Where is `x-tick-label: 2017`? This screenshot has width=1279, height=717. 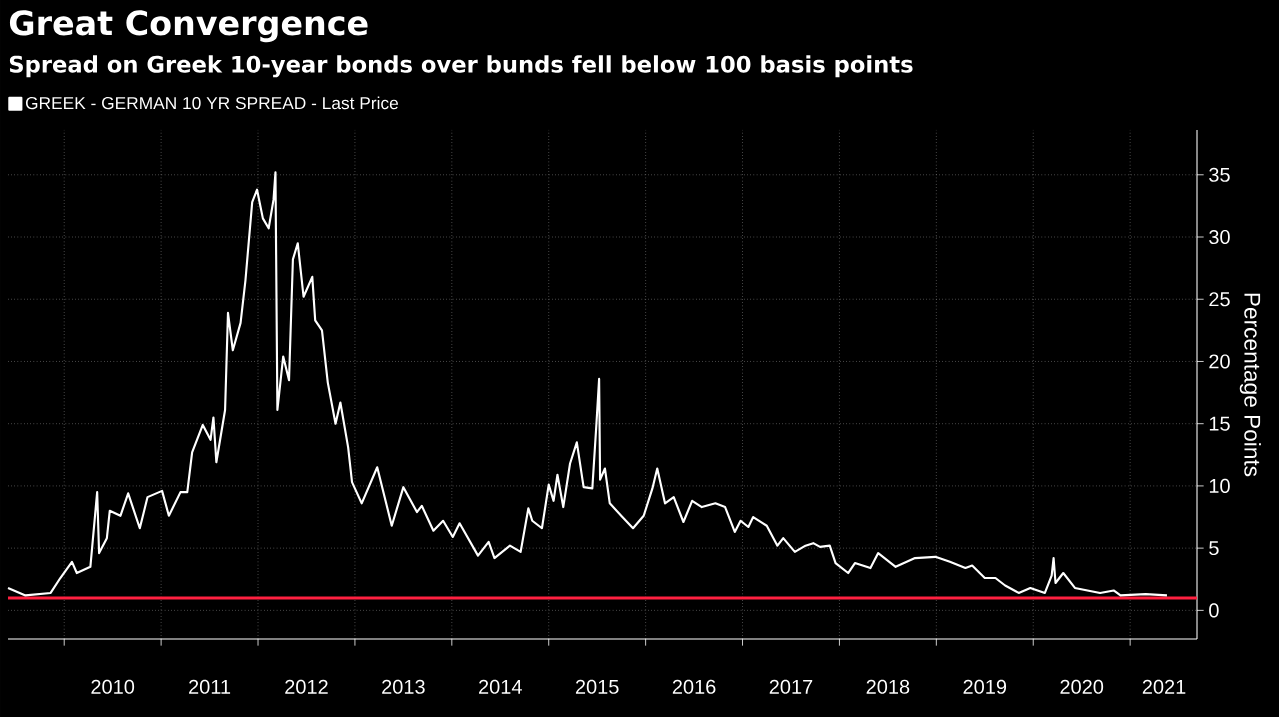
x-tick-label: 2017 is located at coordinates (791, 686).